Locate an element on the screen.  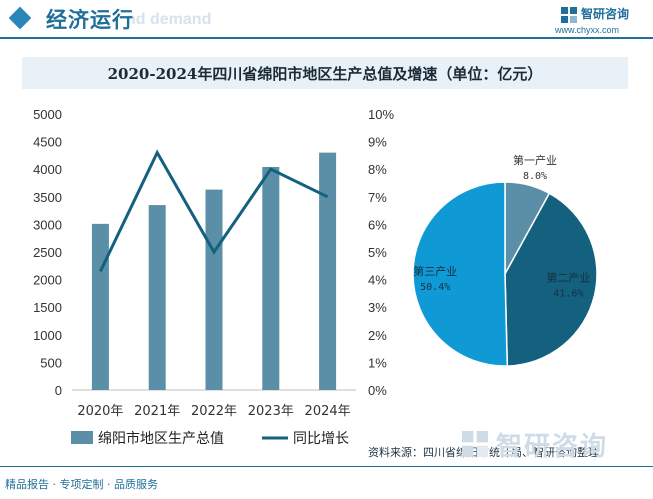
y-left-tick-label: 4500 is located at coordinates (47, 142).